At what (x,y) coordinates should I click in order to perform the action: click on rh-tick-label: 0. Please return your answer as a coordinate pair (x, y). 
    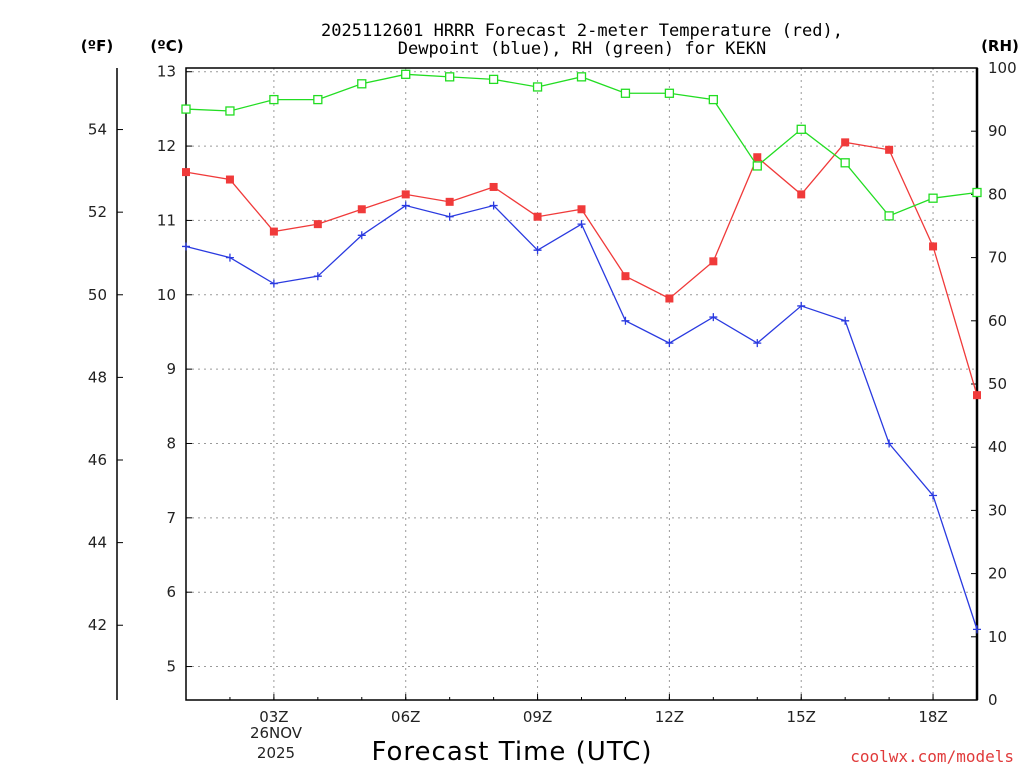
    Looking at the image, I should click on (993, 700).